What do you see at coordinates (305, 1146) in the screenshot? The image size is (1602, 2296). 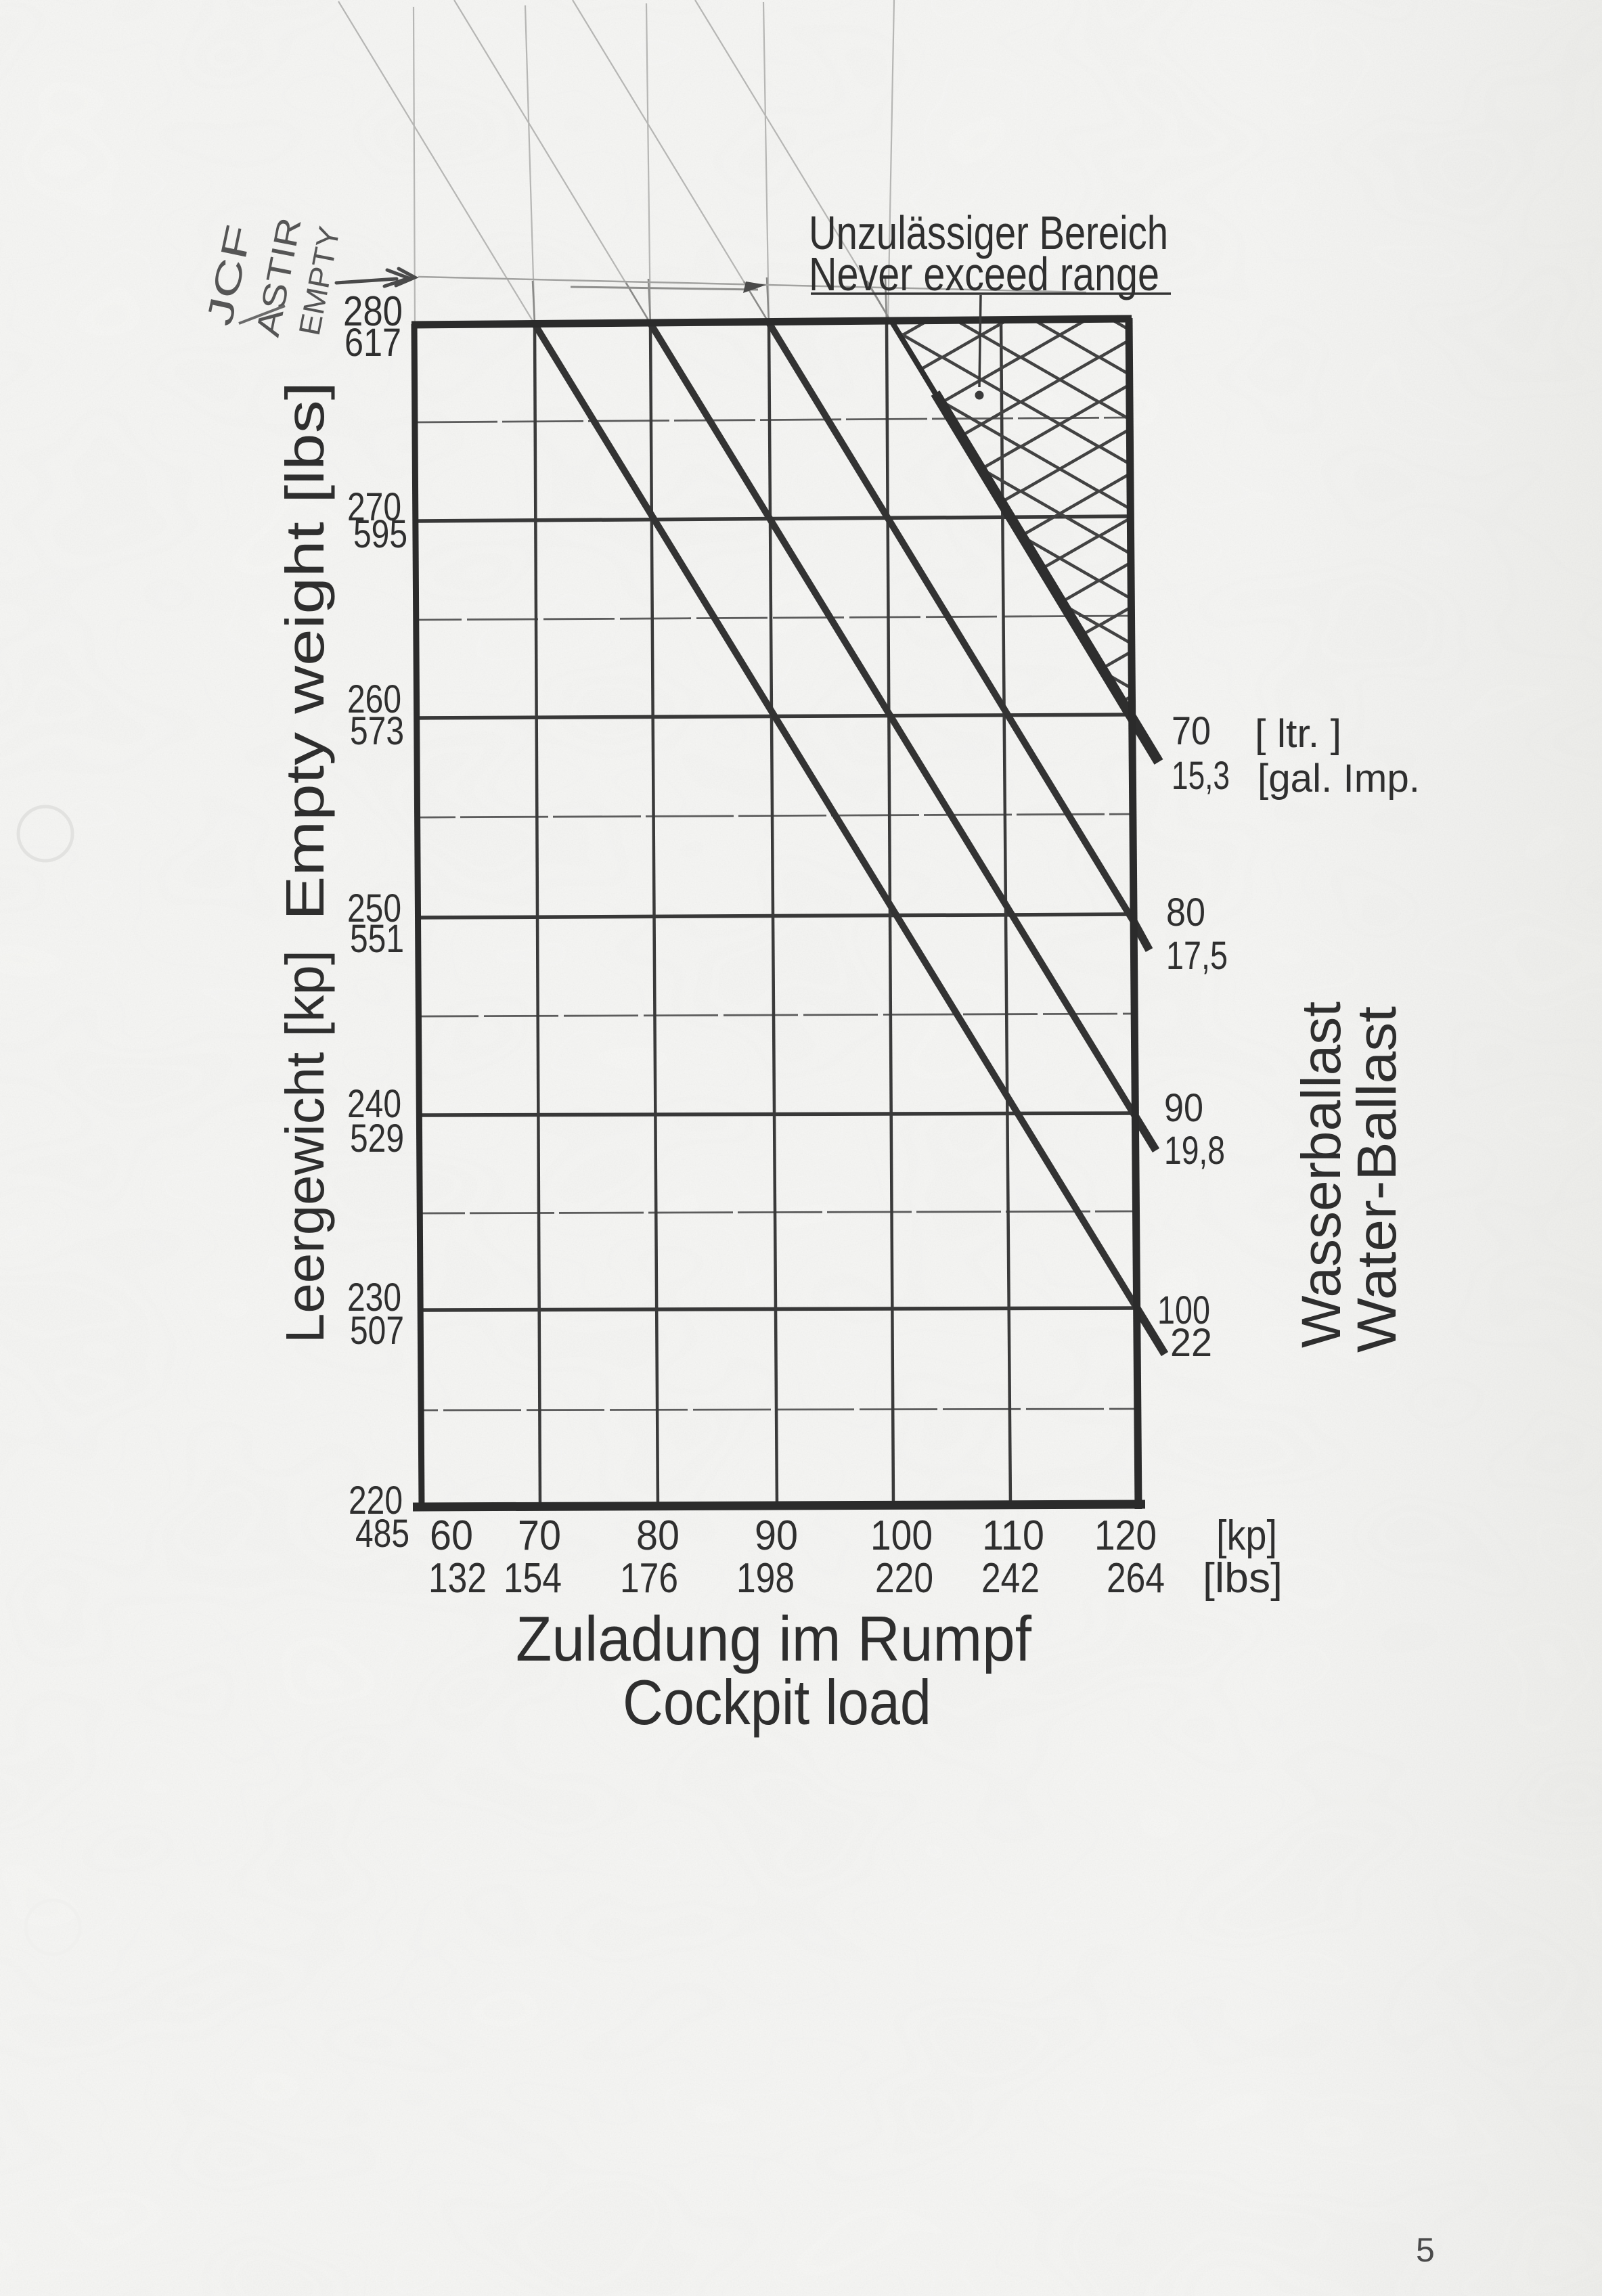 I see `svg-text: Leergewicht [kp]` at bounding box center [305, 1146].